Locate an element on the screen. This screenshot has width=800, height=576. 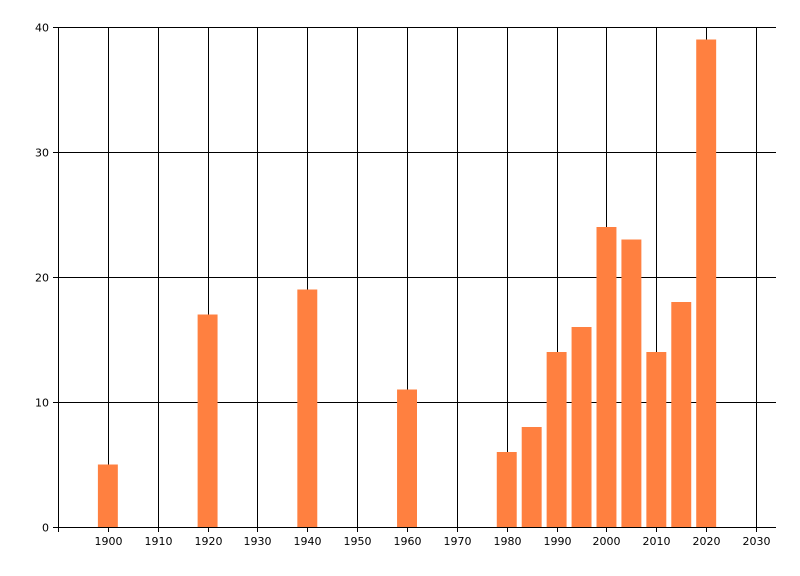
y-tick-label: 0 is located at coordinates (45, 528).